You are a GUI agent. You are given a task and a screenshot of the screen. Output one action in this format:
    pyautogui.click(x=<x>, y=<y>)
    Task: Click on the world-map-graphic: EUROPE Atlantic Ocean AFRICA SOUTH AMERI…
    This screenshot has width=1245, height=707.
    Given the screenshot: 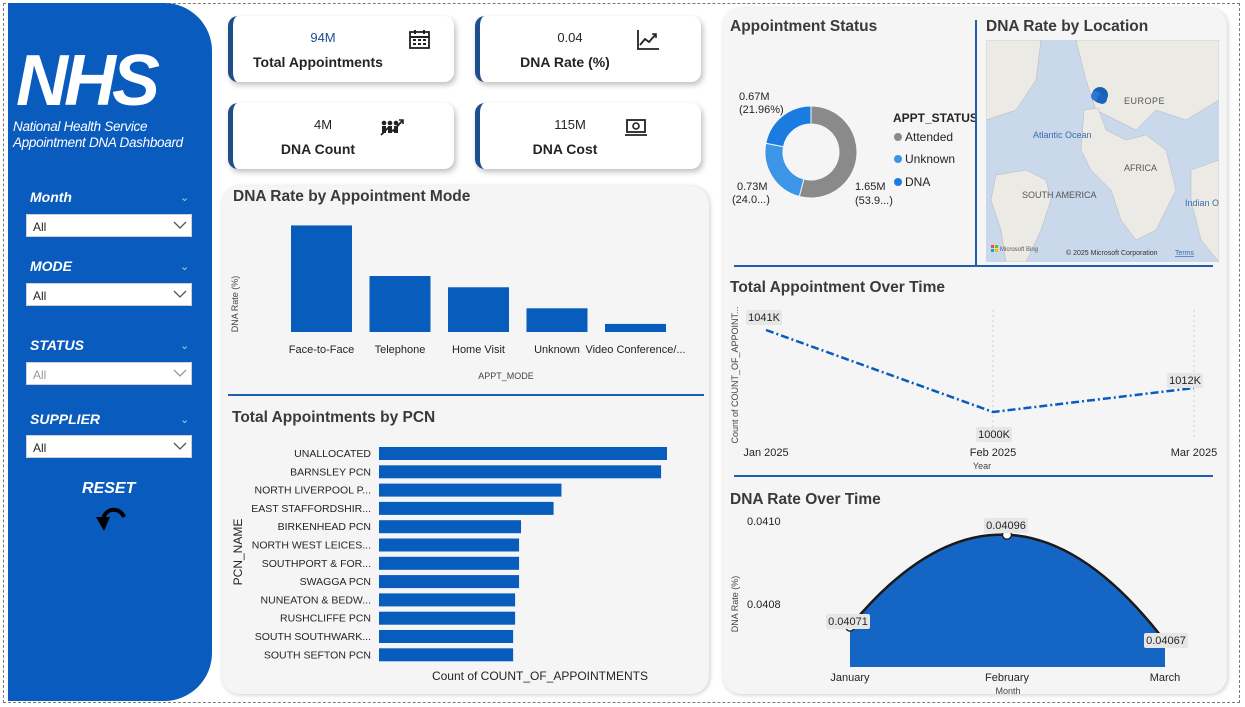 What is the action you would take?
    pyautogui.click(x=1102, y=151)
    